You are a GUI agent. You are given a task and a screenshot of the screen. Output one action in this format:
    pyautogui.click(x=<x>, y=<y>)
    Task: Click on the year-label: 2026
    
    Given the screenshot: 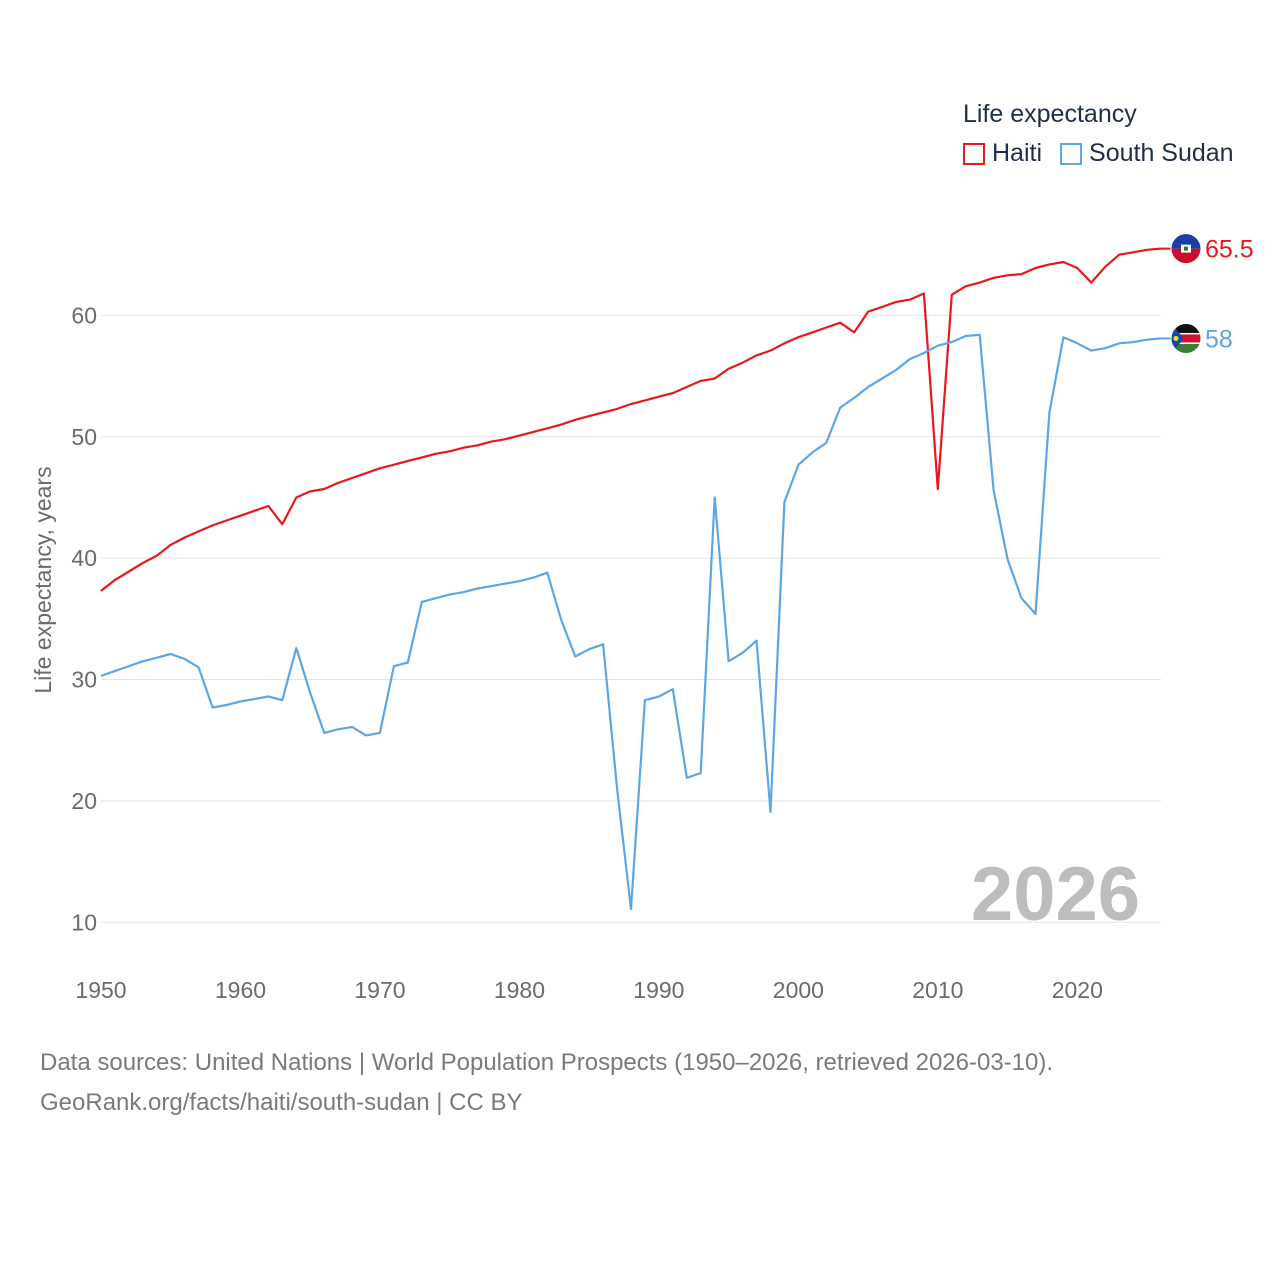 What is the action you would take?
    pyautogui.click(x=1055, y=894)
    